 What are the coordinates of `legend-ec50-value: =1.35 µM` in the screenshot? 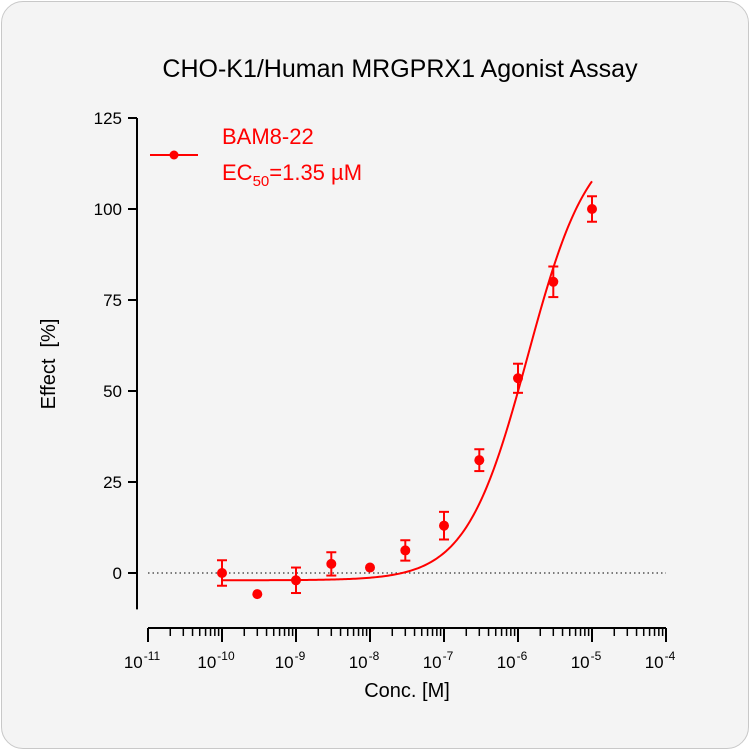 It's located at (315, 172).